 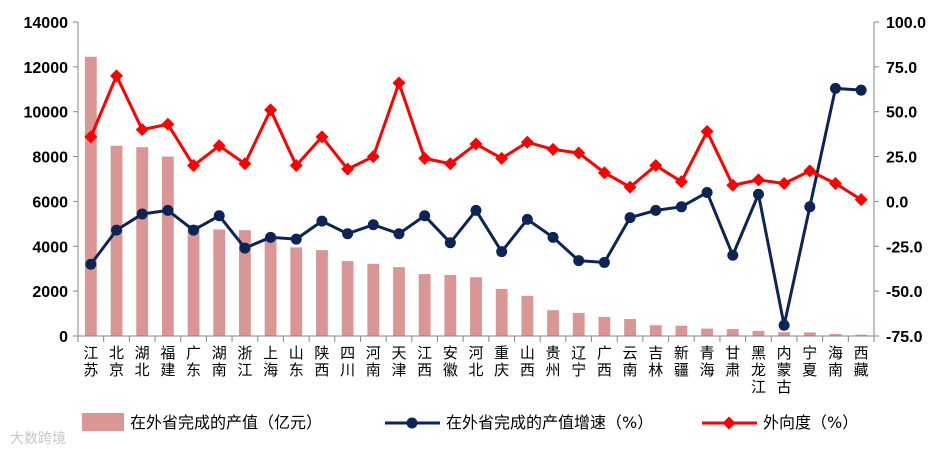 What do you see at coordinates (784, 370) in the screenshot?
I see `category-label: 内蒙古` at bounding box center [784, 370].